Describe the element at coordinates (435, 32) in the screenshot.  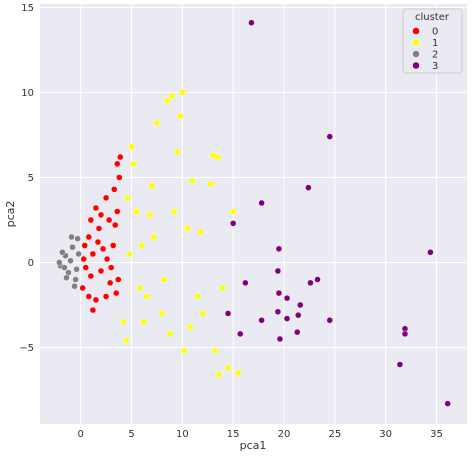
I see `legend-label: 0` at that location.